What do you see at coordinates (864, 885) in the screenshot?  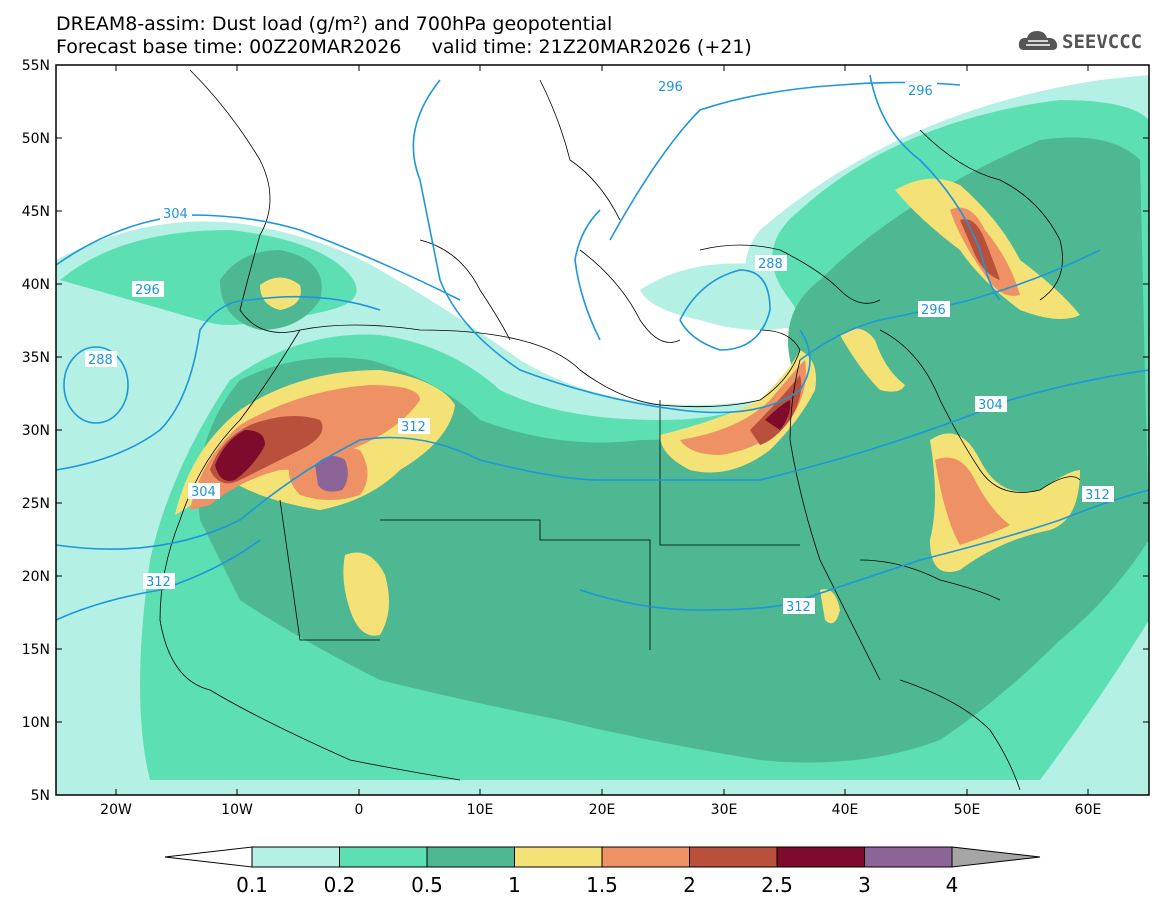 I see `colorbar-tick: 3` at bounding box center [864, 885].